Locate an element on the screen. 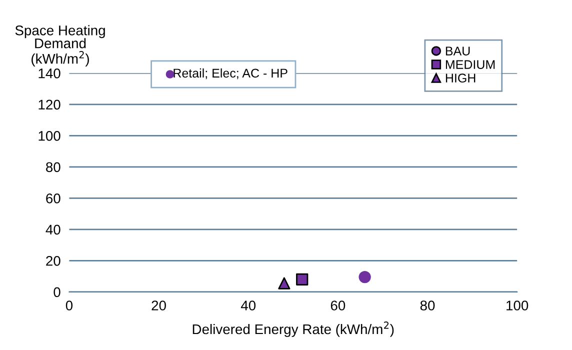  legend-label: BAU is located at coordinates (458, 51).